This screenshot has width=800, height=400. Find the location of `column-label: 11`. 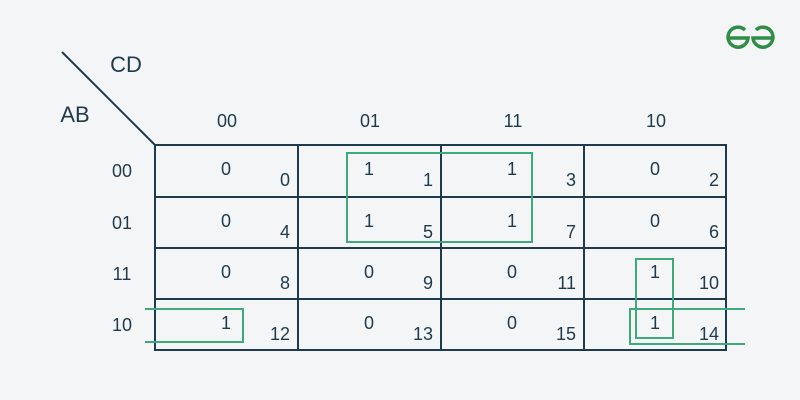

column-label: 11 is located at coordinates (513, 121).